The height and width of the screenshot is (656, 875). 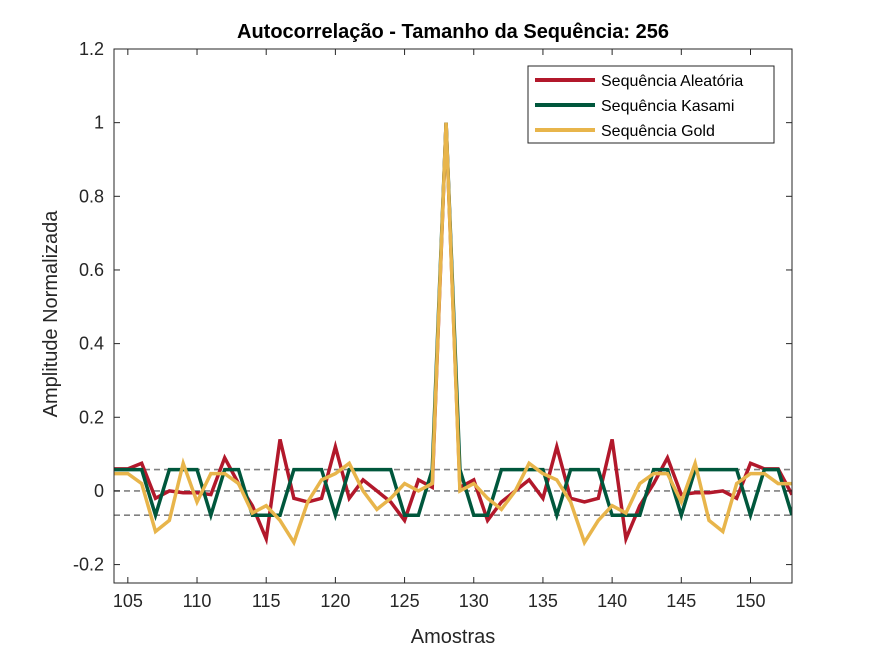 I want to click on x-tick-label-6: 135, so click(x=543, y=601).